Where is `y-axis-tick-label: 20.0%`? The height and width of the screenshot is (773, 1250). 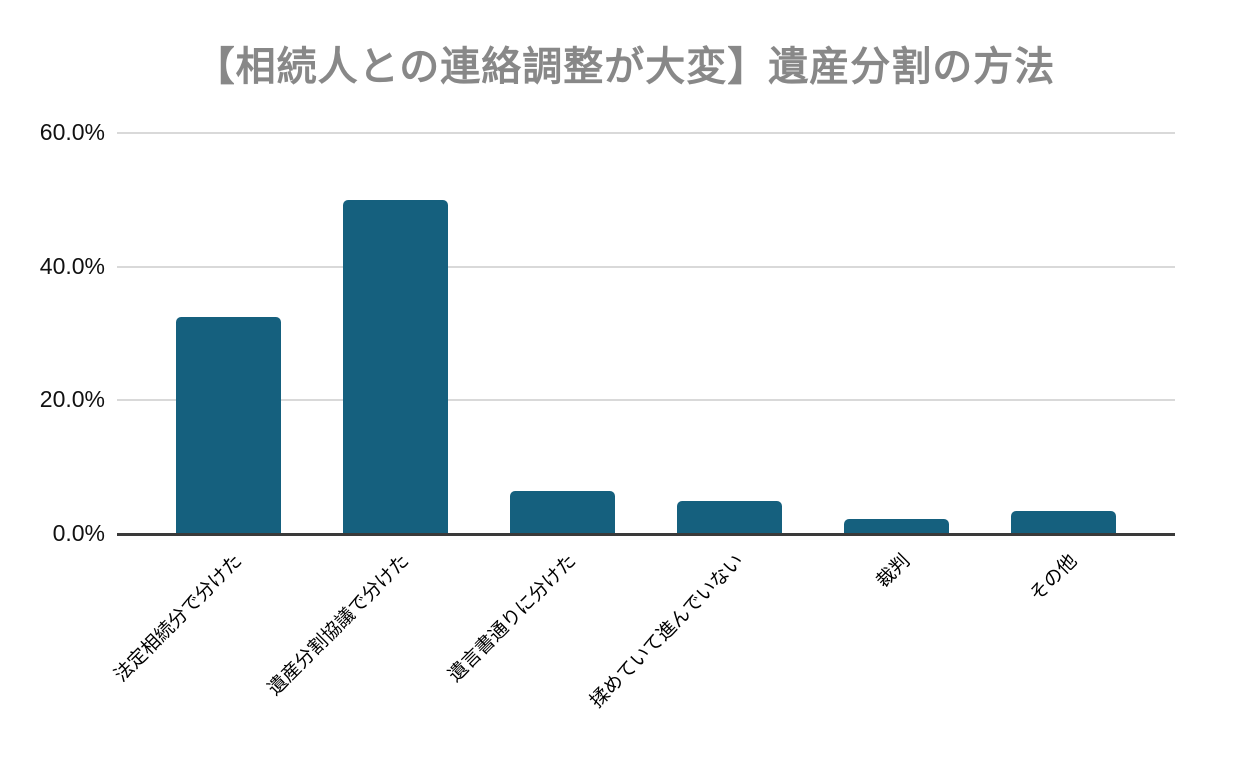
y-axis-tick-label: 20.0% is located at coordinates (72, 399).